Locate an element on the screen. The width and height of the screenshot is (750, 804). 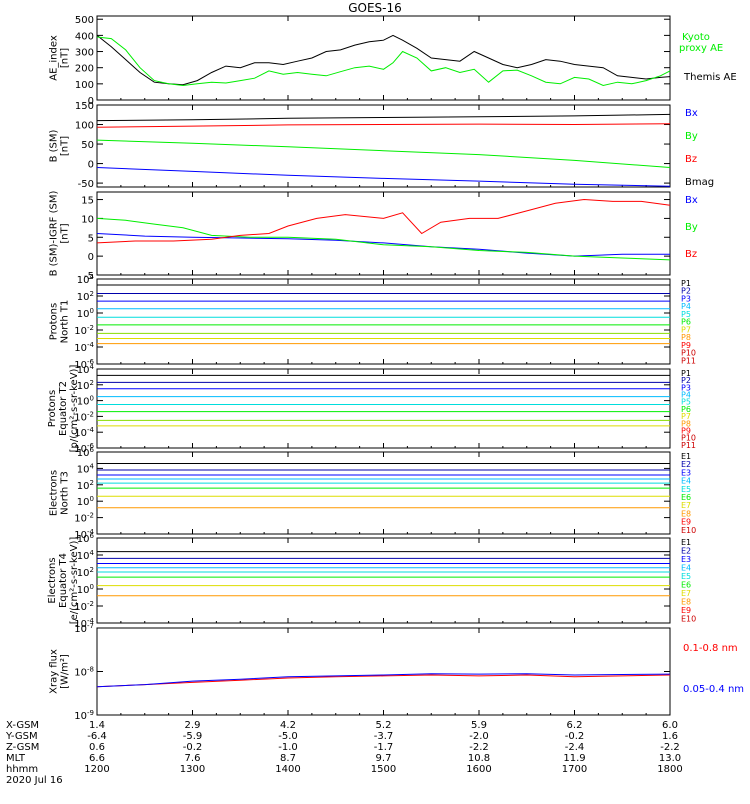
footer-value: 1.6 is located at coordinates (670, 736).